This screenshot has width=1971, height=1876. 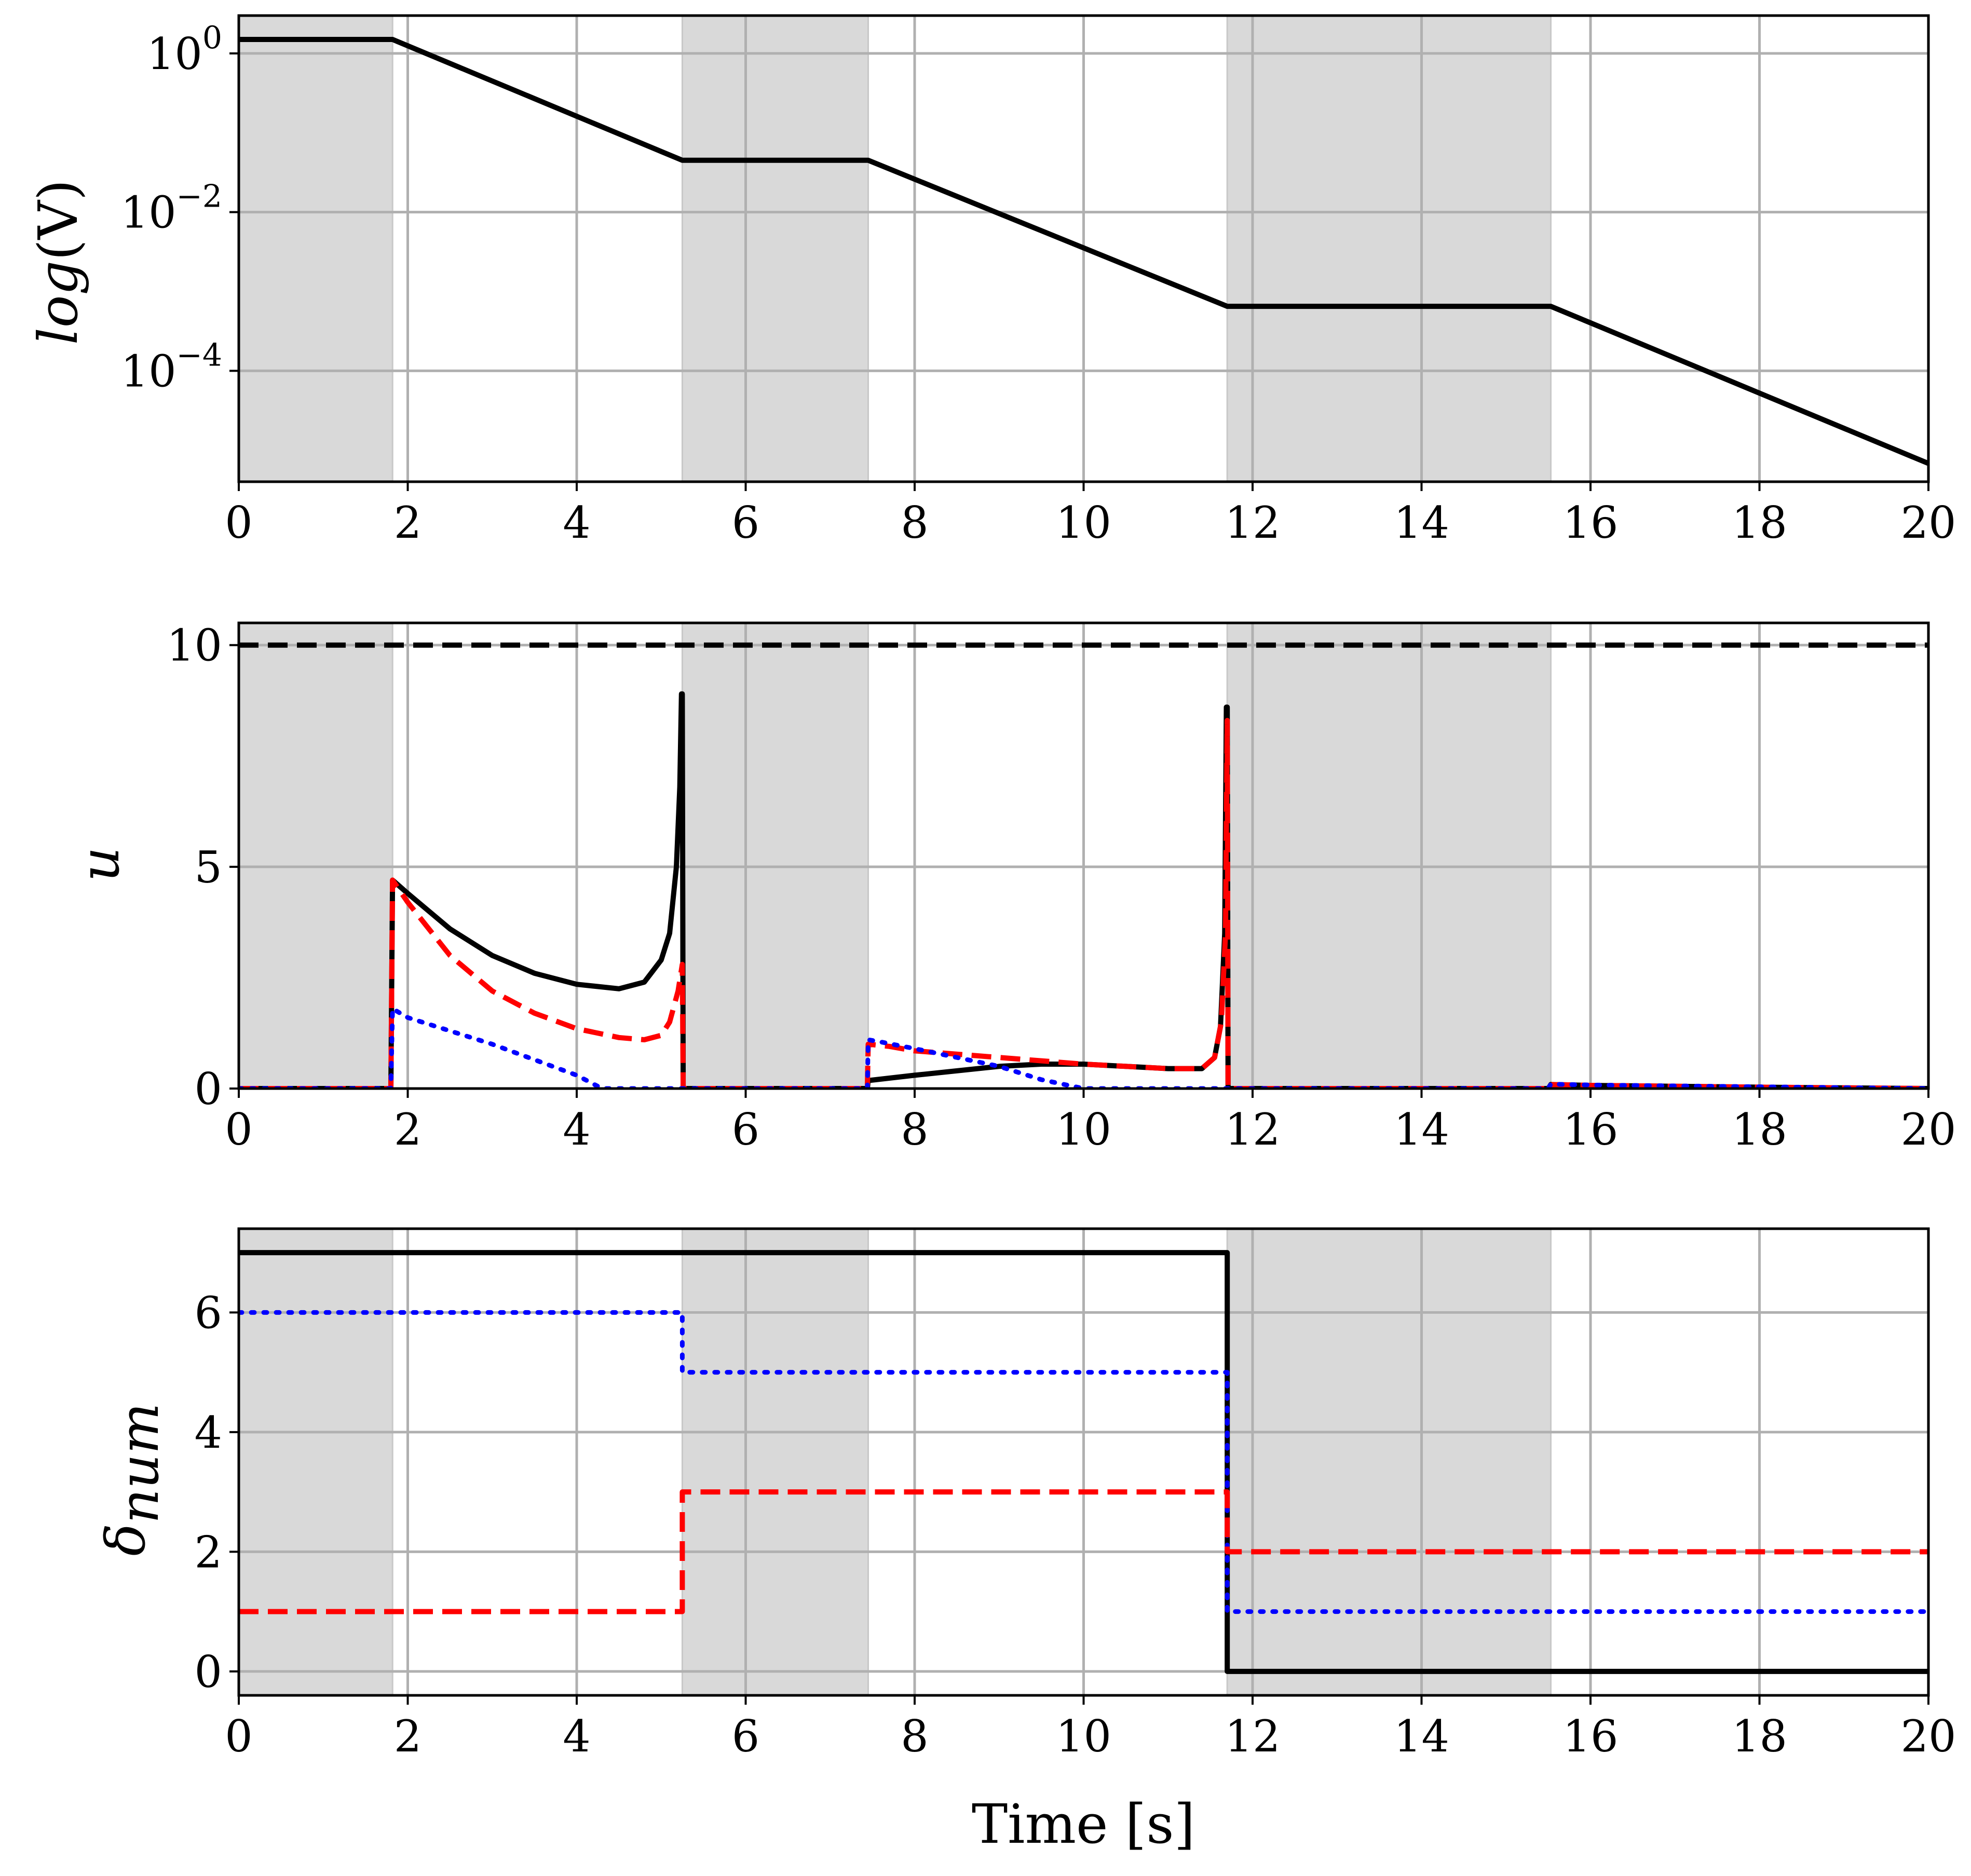 I want to click on y-tick-label: 6, so click(x=209, y=1313).